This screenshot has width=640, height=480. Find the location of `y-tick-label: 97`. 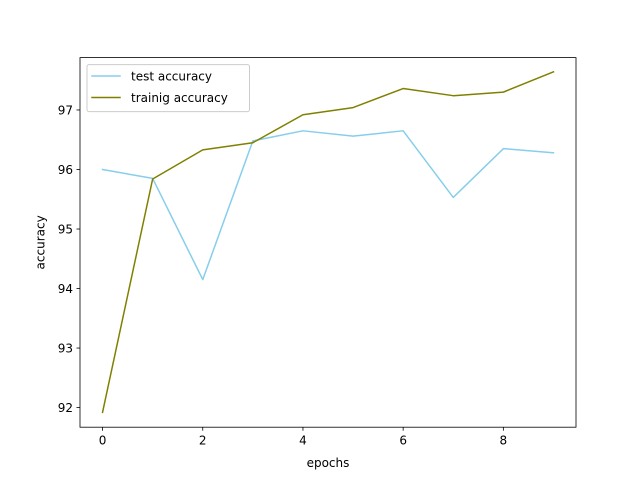

y-tick-label: 97 is located at coordinates (65, 110).